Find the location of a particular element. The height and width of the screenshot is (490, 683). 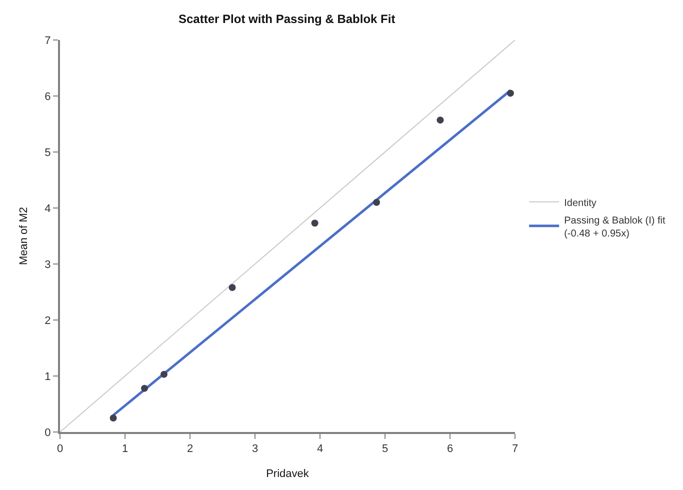

x-axis-title: Pridavek is located at coordinates (288, 474).